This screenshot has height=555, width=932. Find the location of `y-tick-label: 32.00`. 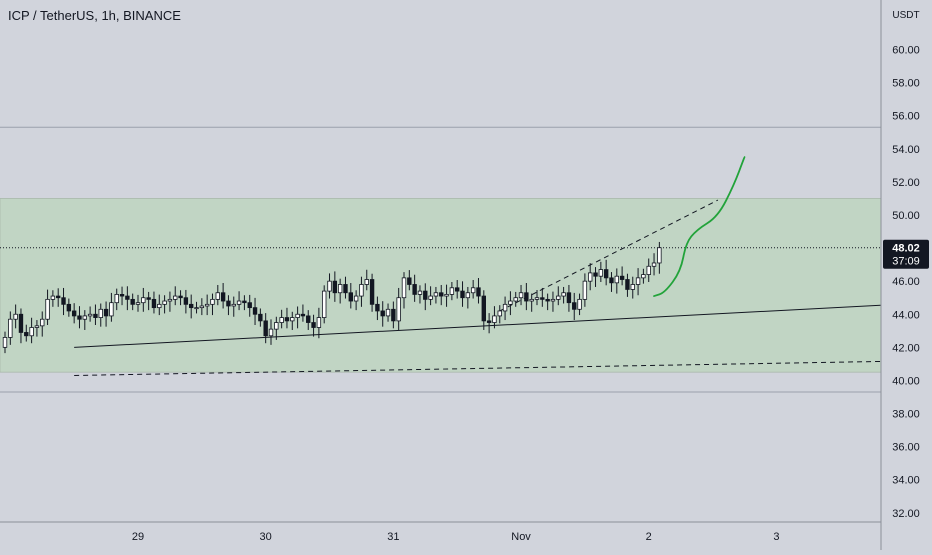

y-tick-label: 32.00 is located at coordinates (906, 514).